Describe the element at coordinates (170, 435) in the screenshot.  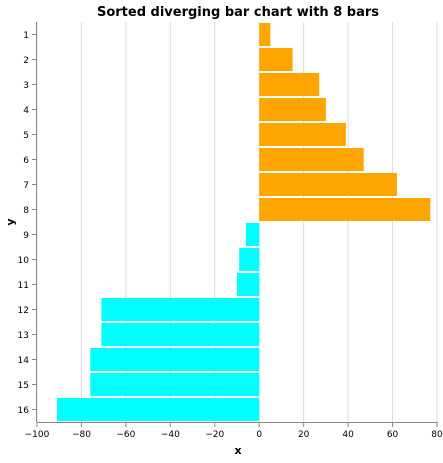
I see `x-tick-label: −40` at that location.